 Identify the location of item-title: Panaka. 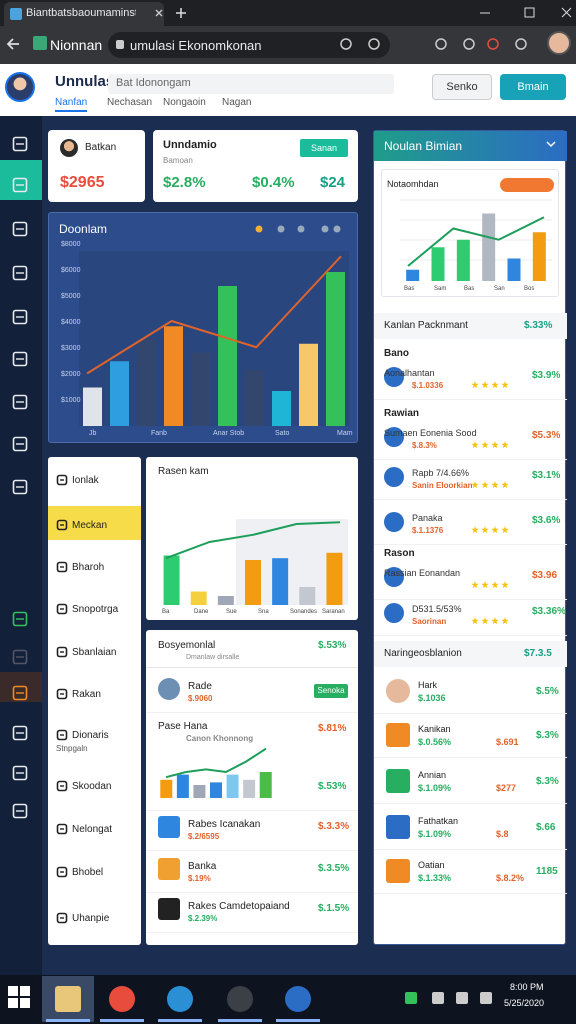
(427, 518).